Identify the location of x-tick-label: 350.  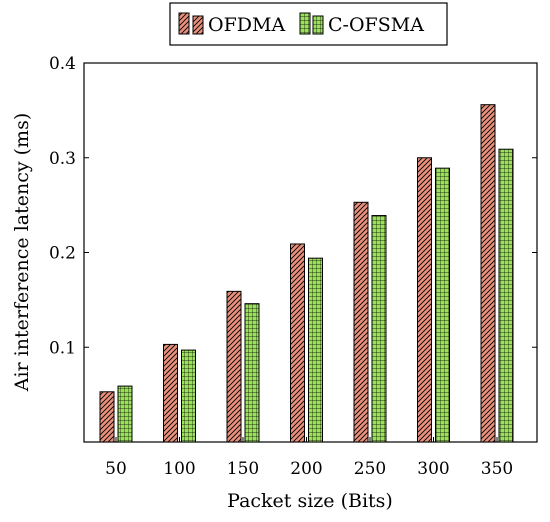
(497, 469).